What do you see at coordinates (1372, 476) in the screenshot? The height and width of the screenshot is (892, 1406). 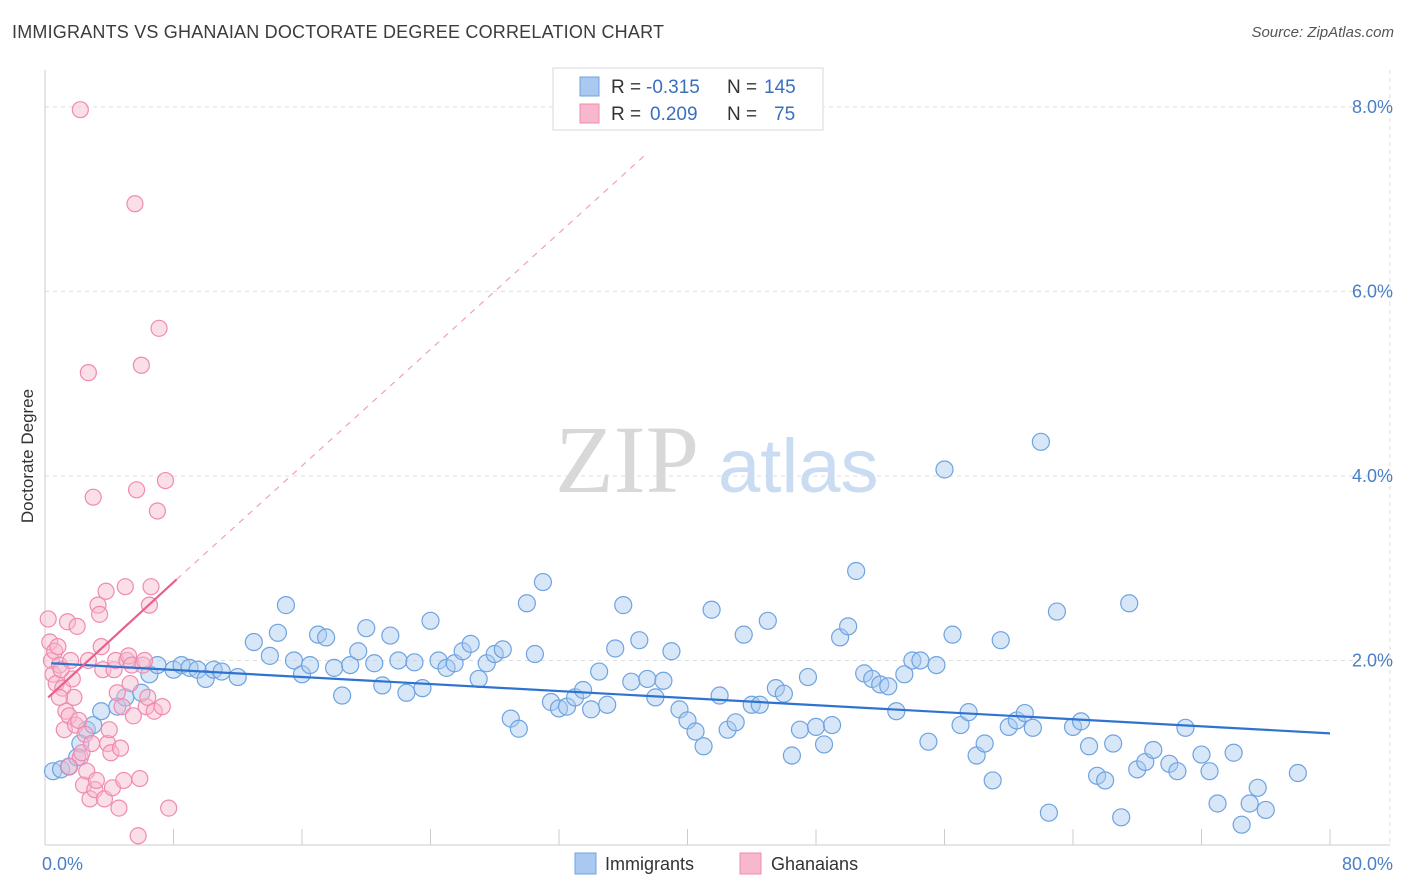 I see `y-tick-label-1: 4.0%` at bounding box center [1372, 476].